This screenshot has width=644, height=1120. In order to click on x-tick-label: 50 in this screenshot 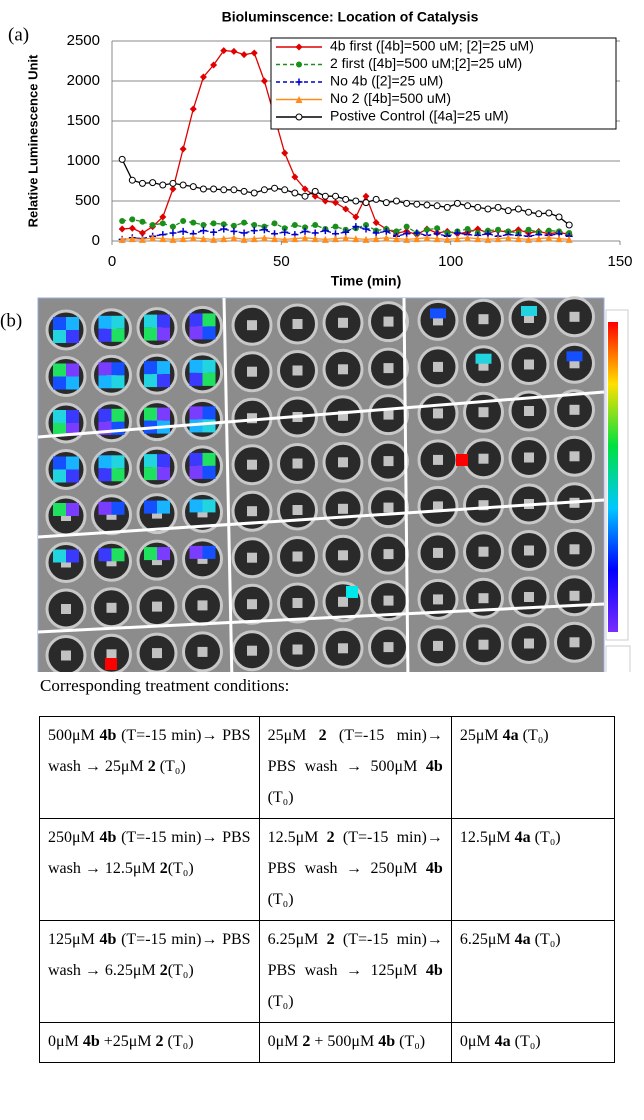, I will do `click(281, 261)`.